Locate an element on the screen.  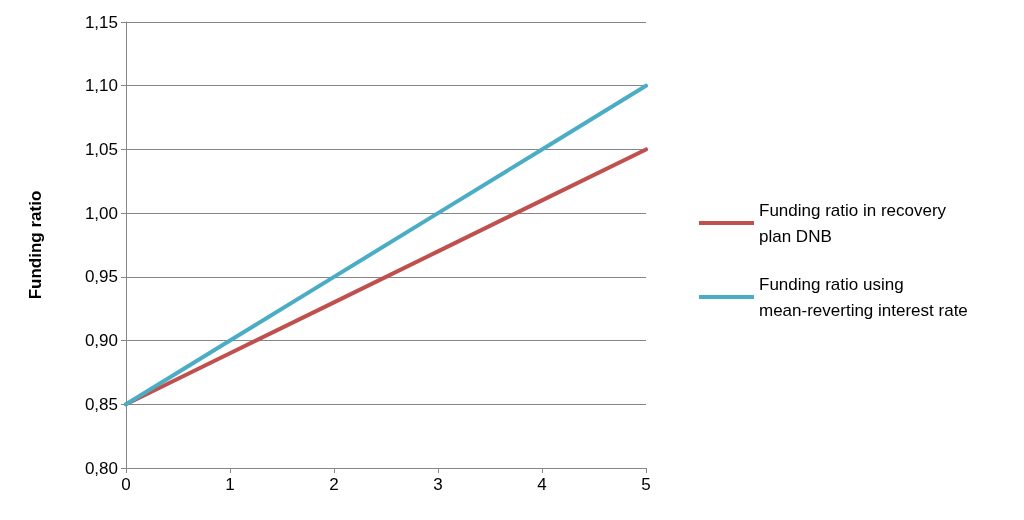
legend-label: Funding ratio in recovery plan DNB is located at coordinates (855, 223).